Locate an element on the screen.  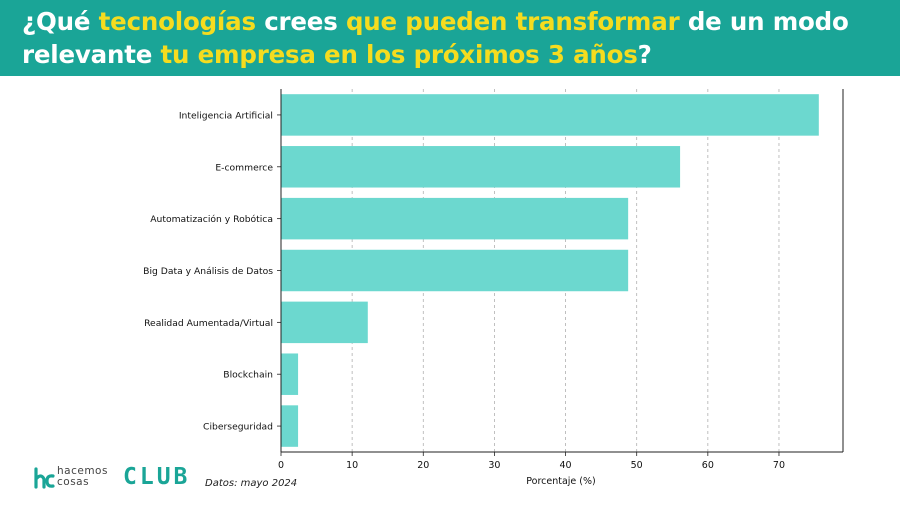
brand-line-2: cosas is located at coordinates (73, 482).